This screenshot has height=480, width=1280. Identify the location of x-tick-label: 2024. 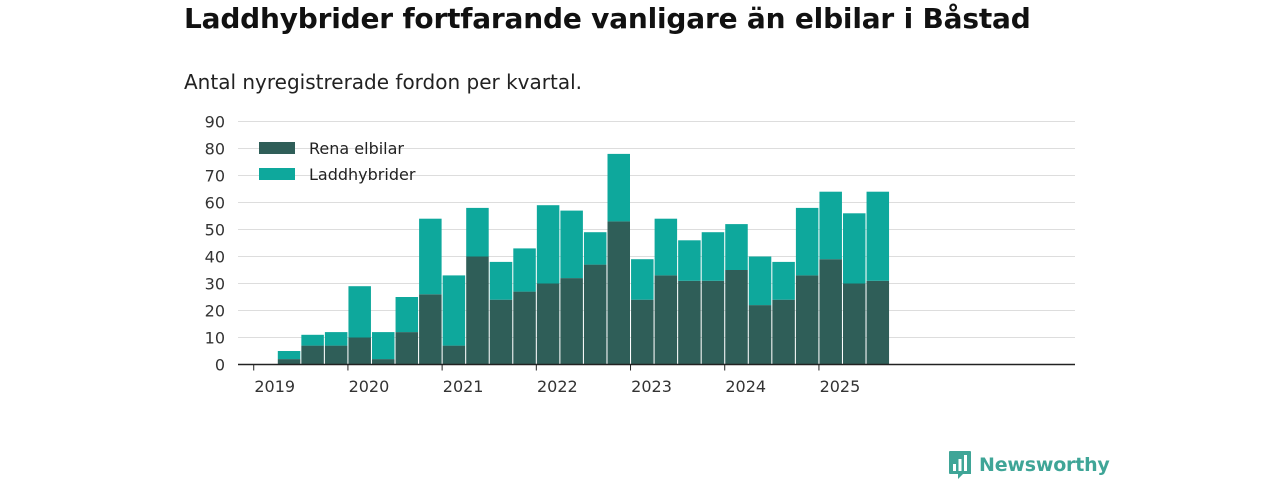
(745, 386).